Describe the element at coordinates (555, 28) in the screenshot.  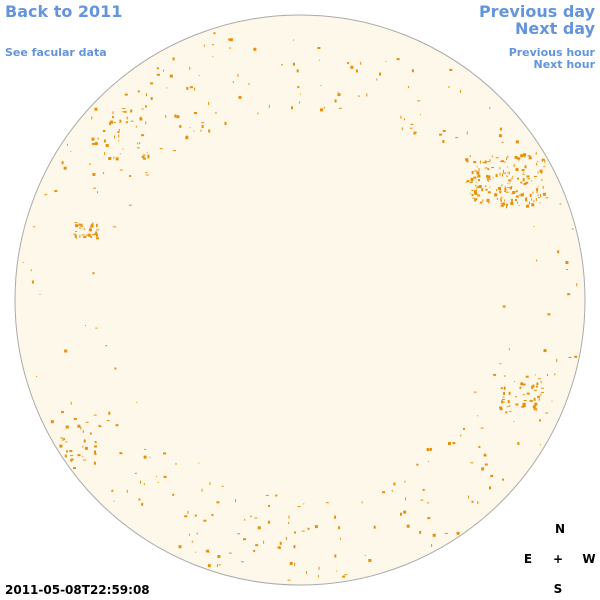
I see `next-day-link: Next day` at that location.